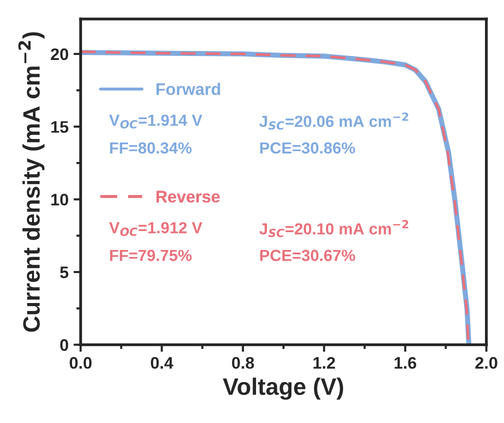  What do you see at coordinates (155, 229) in the screenshot?
I see `annotation: V$_{OC}$=1.912 V` at bounding box center [155, 229].